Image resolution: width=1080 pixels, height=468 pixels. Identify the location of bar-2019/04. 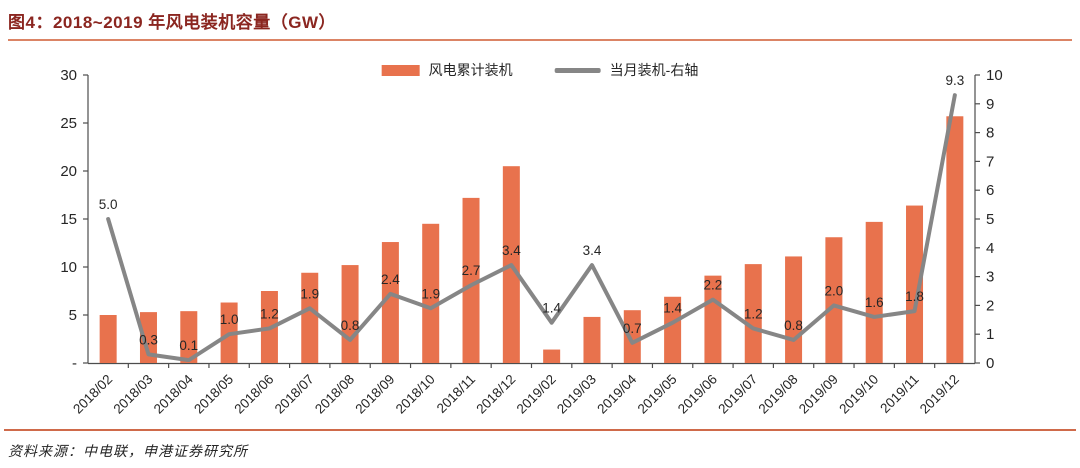
(632, 336).